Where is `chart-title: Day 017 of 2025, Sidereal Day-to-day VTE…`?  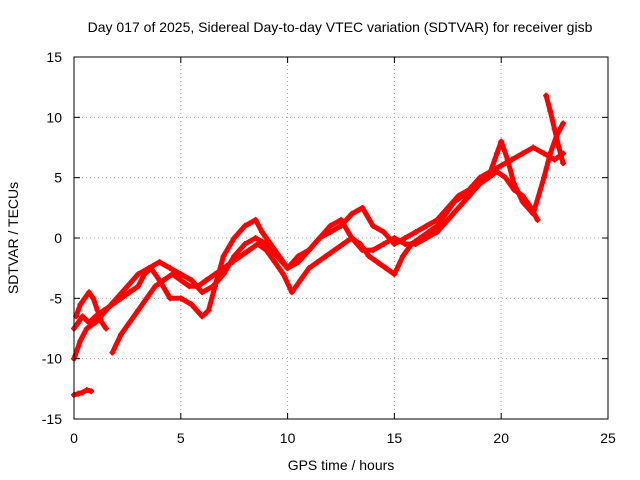
chart-title: Day 017 of 2025, Sidereal Day-to-day VTE… is located at coordinates (340, 27).